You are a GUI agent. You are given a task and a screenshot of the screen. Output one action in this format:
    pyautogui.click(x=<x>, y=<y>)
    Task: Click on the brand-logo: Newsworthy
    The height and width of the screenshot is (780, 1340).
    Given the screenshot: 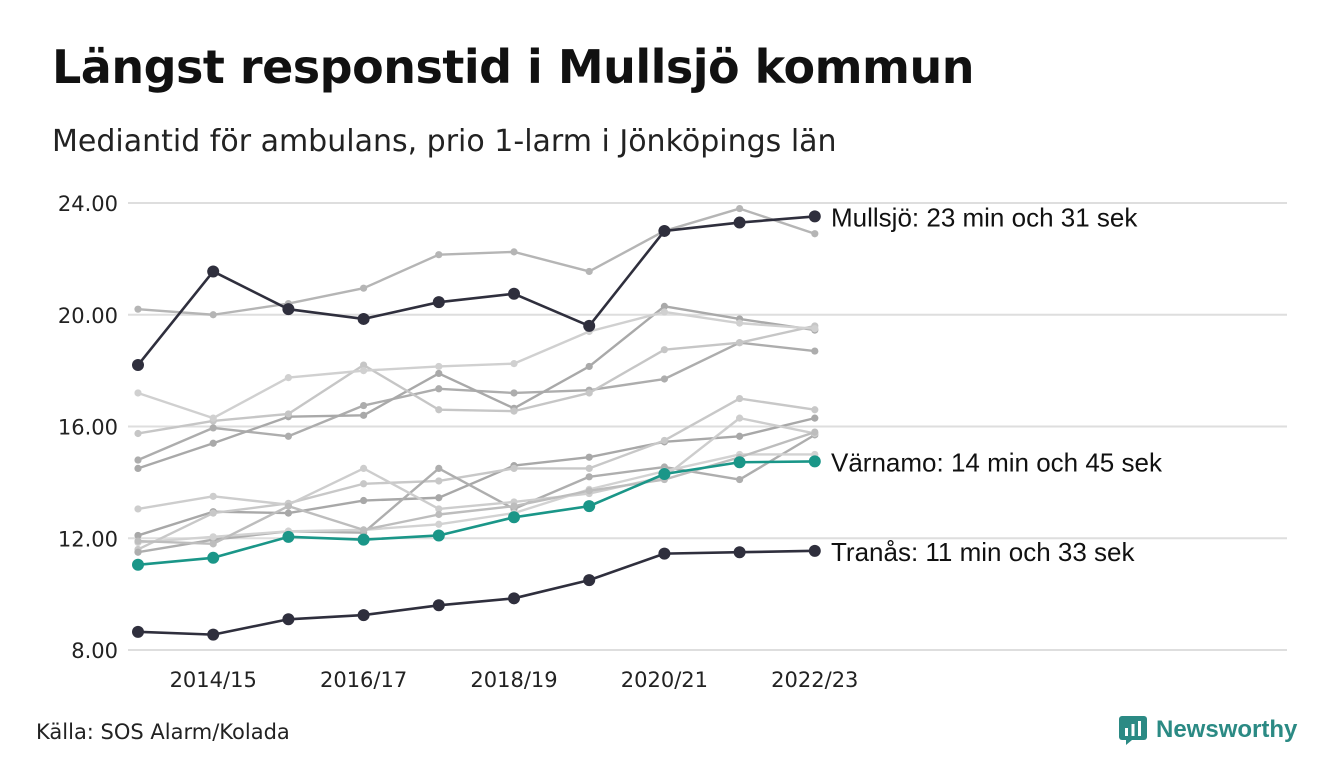 What is the action you would take?
    pyautogui.click(x=1207, y=730)
    